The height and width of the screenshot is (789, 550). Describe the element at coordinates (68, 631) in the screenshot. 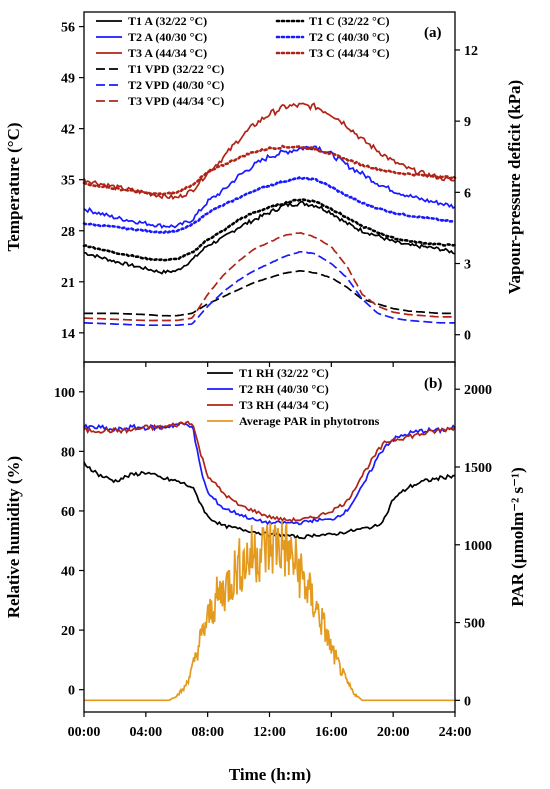

I see `left-tick-label-b-1: 20` at that location.